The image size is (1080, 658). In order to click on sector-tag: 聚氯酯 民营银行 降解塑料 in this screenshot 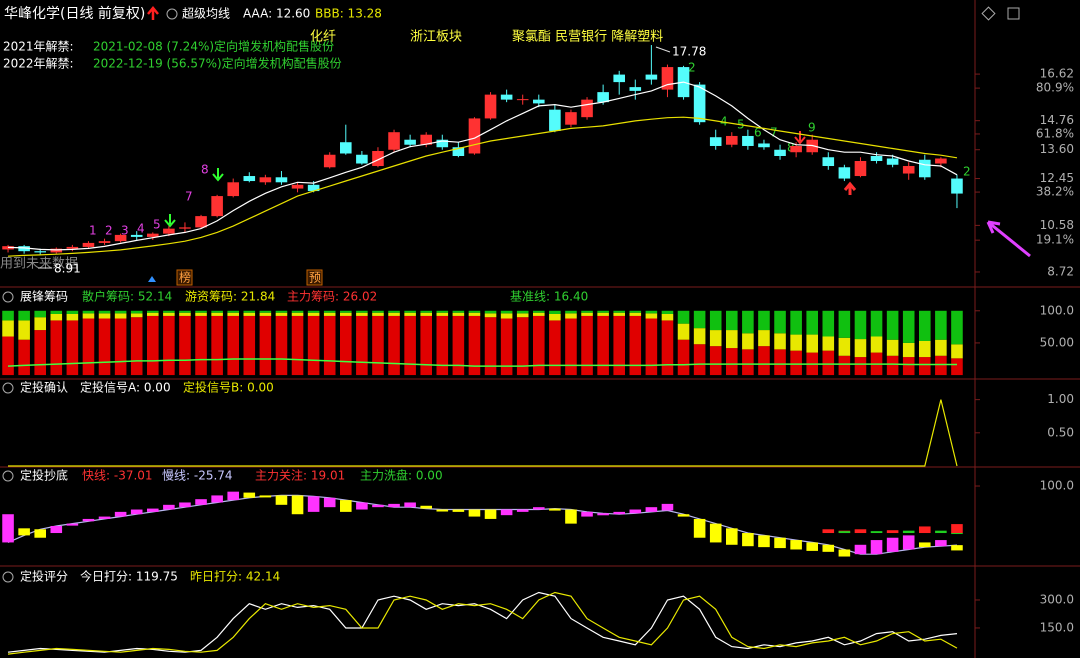, I will do `click(587, 37)`.